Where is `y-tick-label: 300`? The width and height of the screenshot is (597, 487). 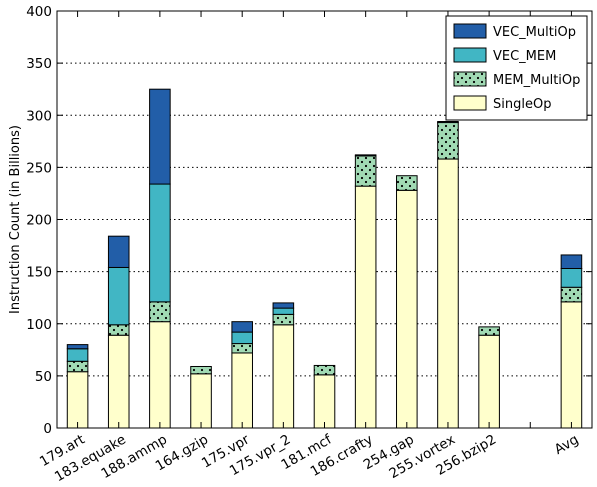 y-tick-label: 300 is located at coordinates (39, 116).